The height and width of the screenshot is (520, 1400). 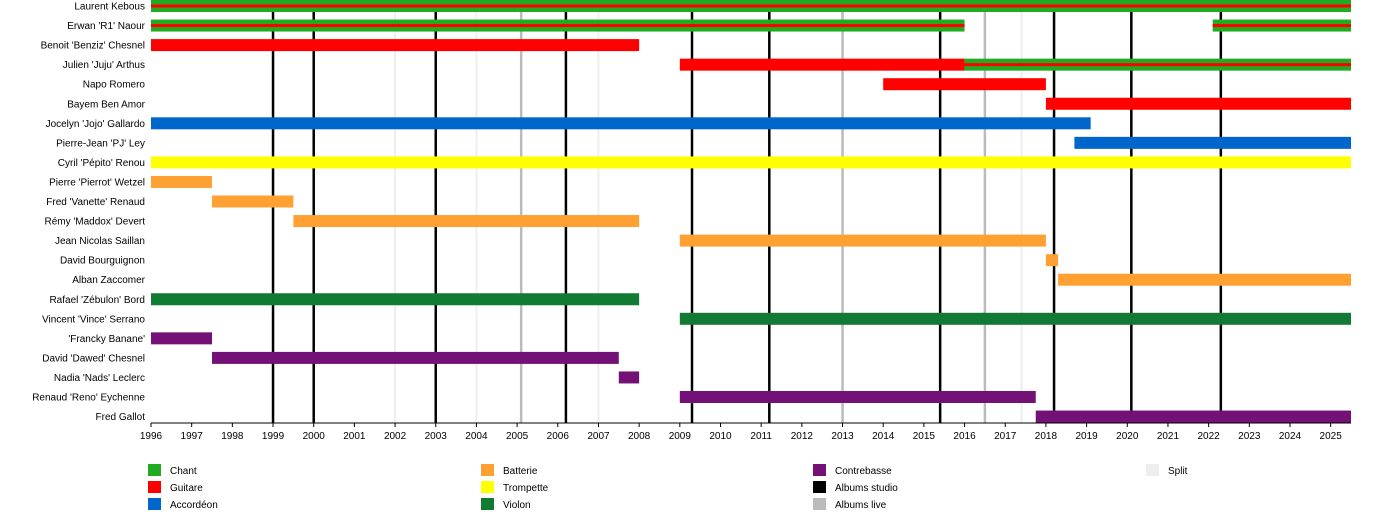 What do you see at coordinates (598, 436) in the screenshot?
I see `x-tick-label: 2007` at bounding box center [598, 436].